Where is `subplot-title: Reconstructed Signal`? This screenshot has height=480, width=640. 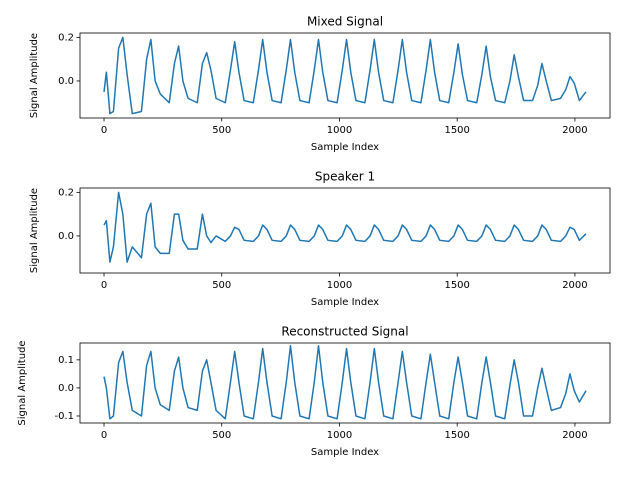 subplot-title: Reconstructed Signal is located at coordinates (344, 332).